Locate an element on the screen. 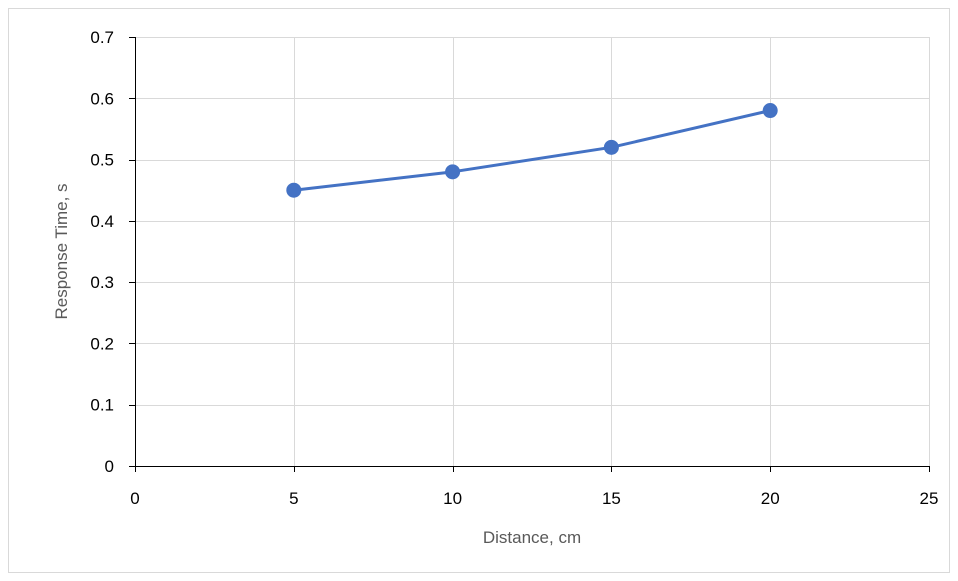  series-line is located at coordinates (532, 150).